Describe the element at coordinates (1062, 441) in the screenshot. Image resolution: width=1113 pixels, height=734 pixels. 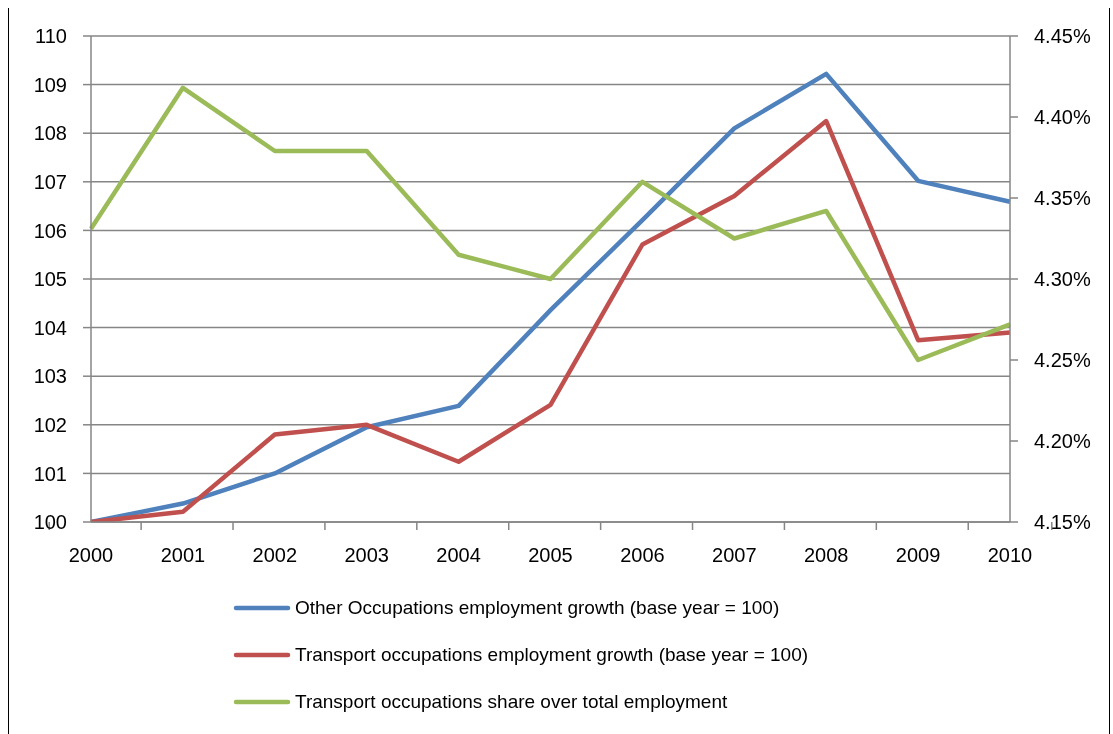
I see `y2-tick-label: 4.20%` at that location.